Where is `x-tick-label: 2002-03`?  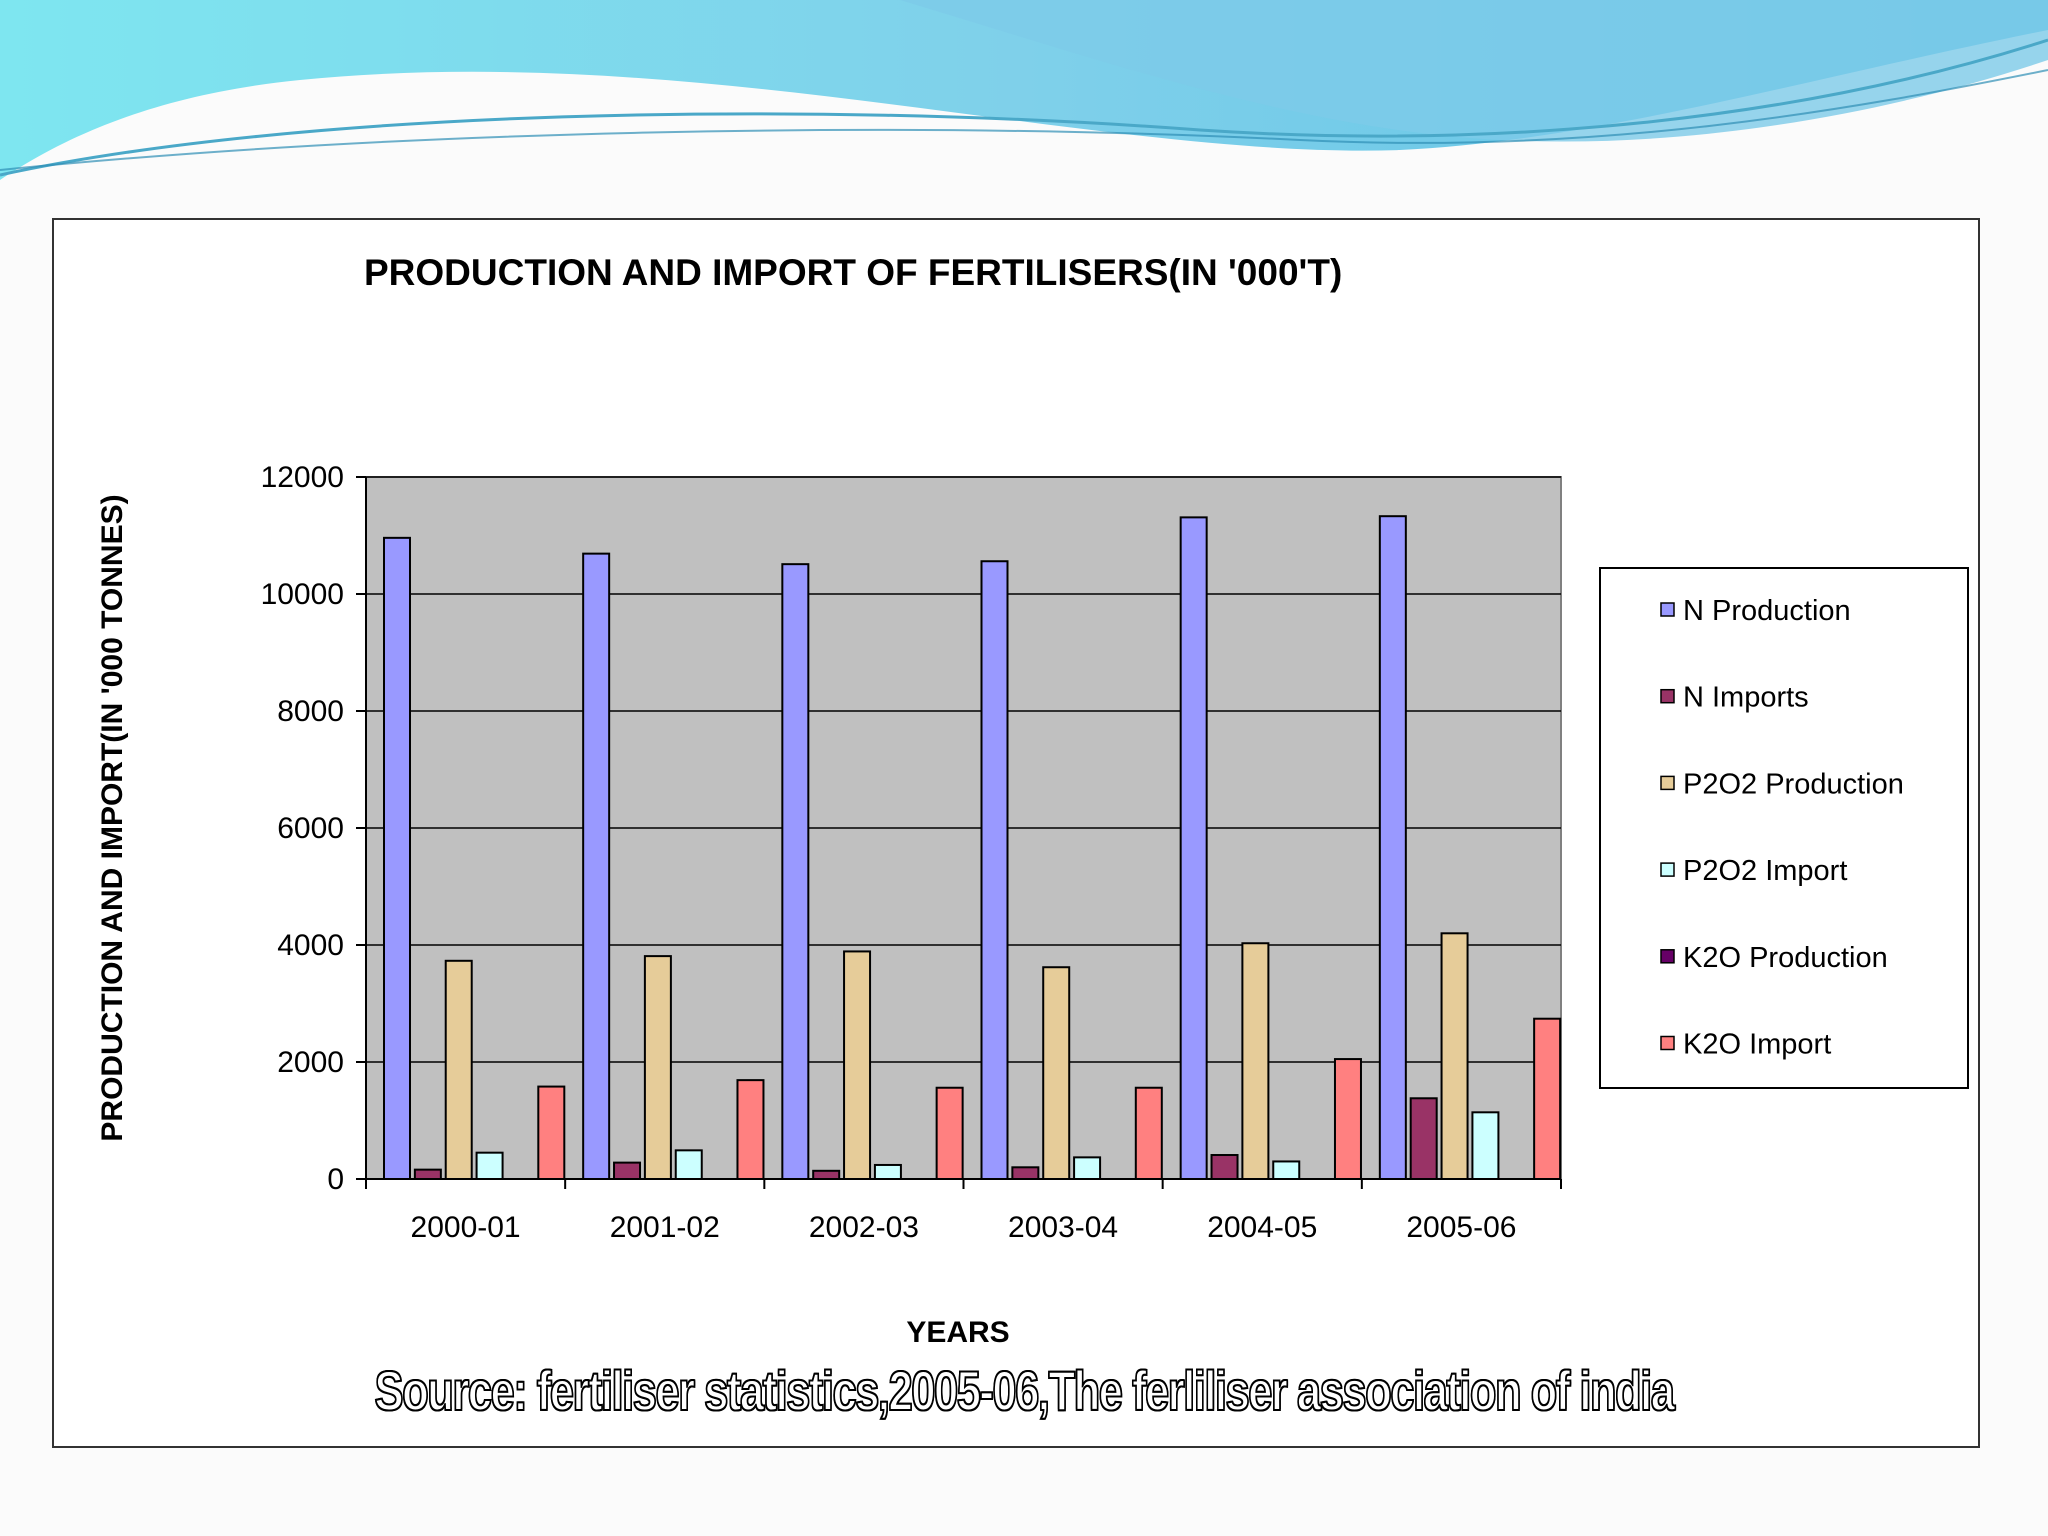
x-tick-label: 2002-03 is located at coordinates (864, 1227).